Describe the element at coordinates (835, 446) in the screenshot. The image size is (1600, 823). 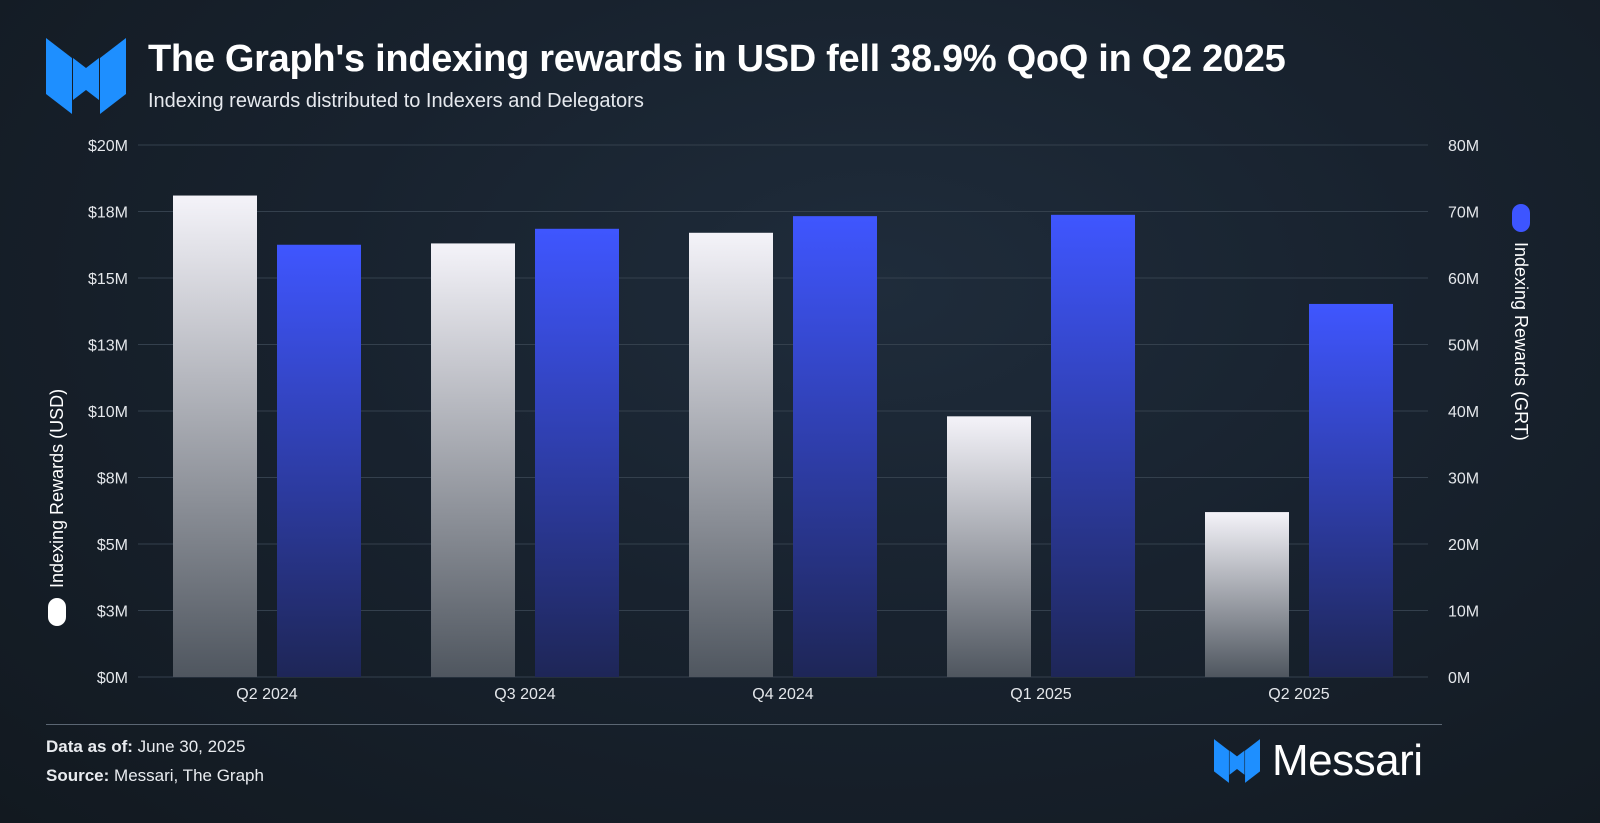
I see `bar-grt-q4-2024` at that location.